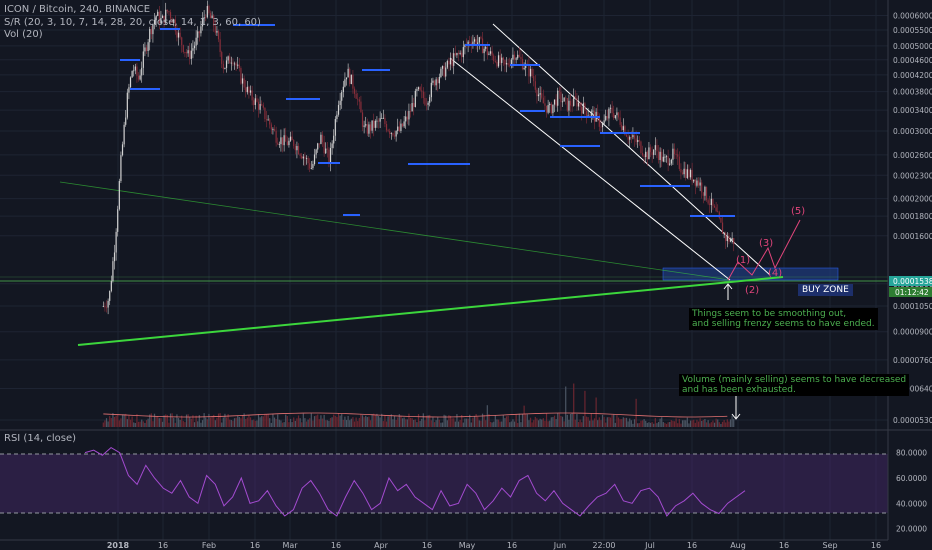 The height and width of the screenshot is (550, 932). Describe the element at coordinates (40, 438) in the screenshot. I see `rsi-indicator-label: RSI (14, close)` at that location.